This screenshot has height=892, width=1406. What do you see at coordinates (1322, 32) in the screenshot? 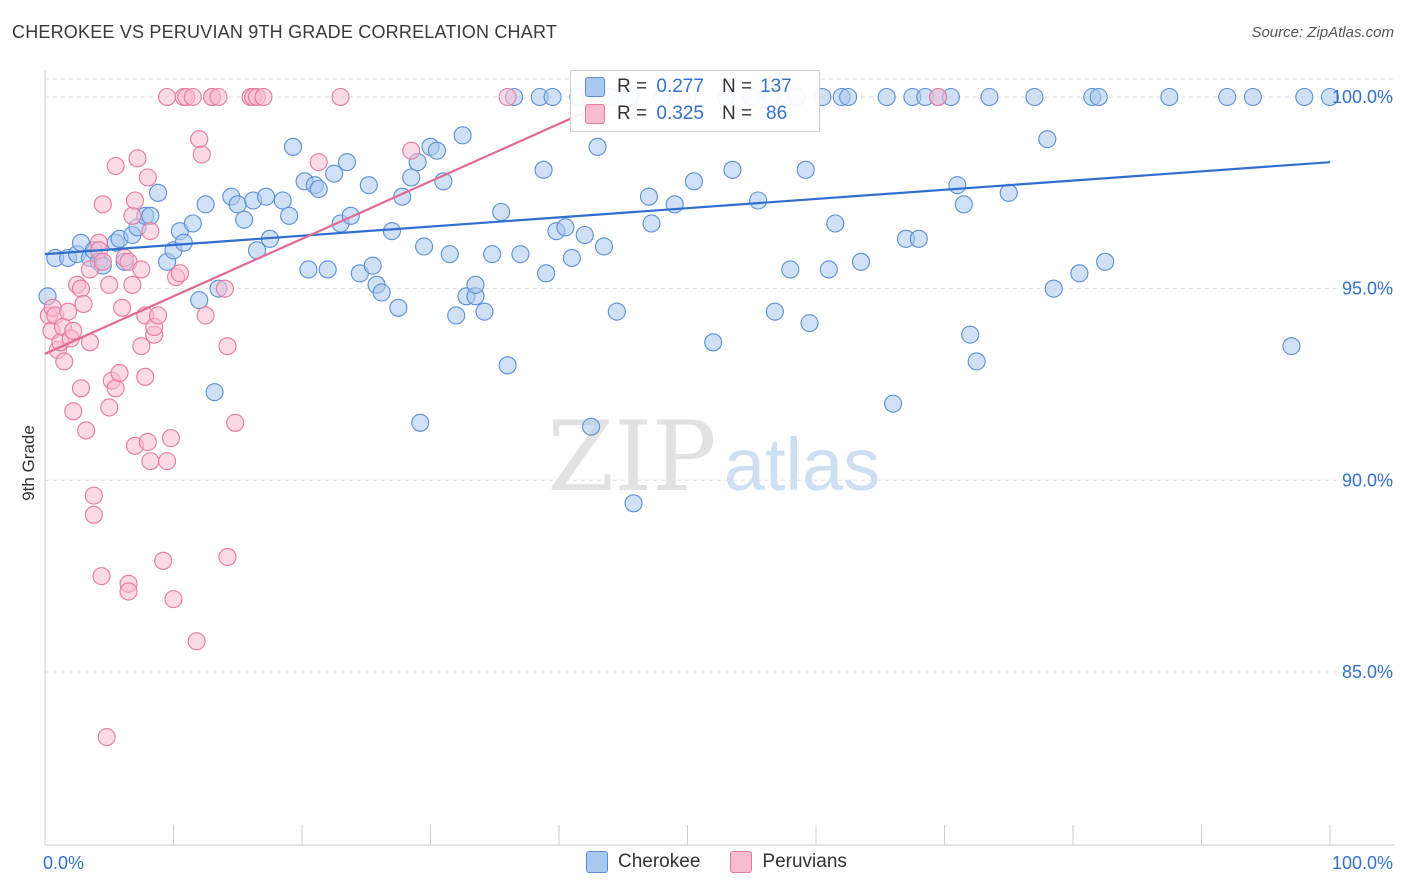
I see `source-label: Source: ZipAtlas.com` at bounding box center [1322, 32].